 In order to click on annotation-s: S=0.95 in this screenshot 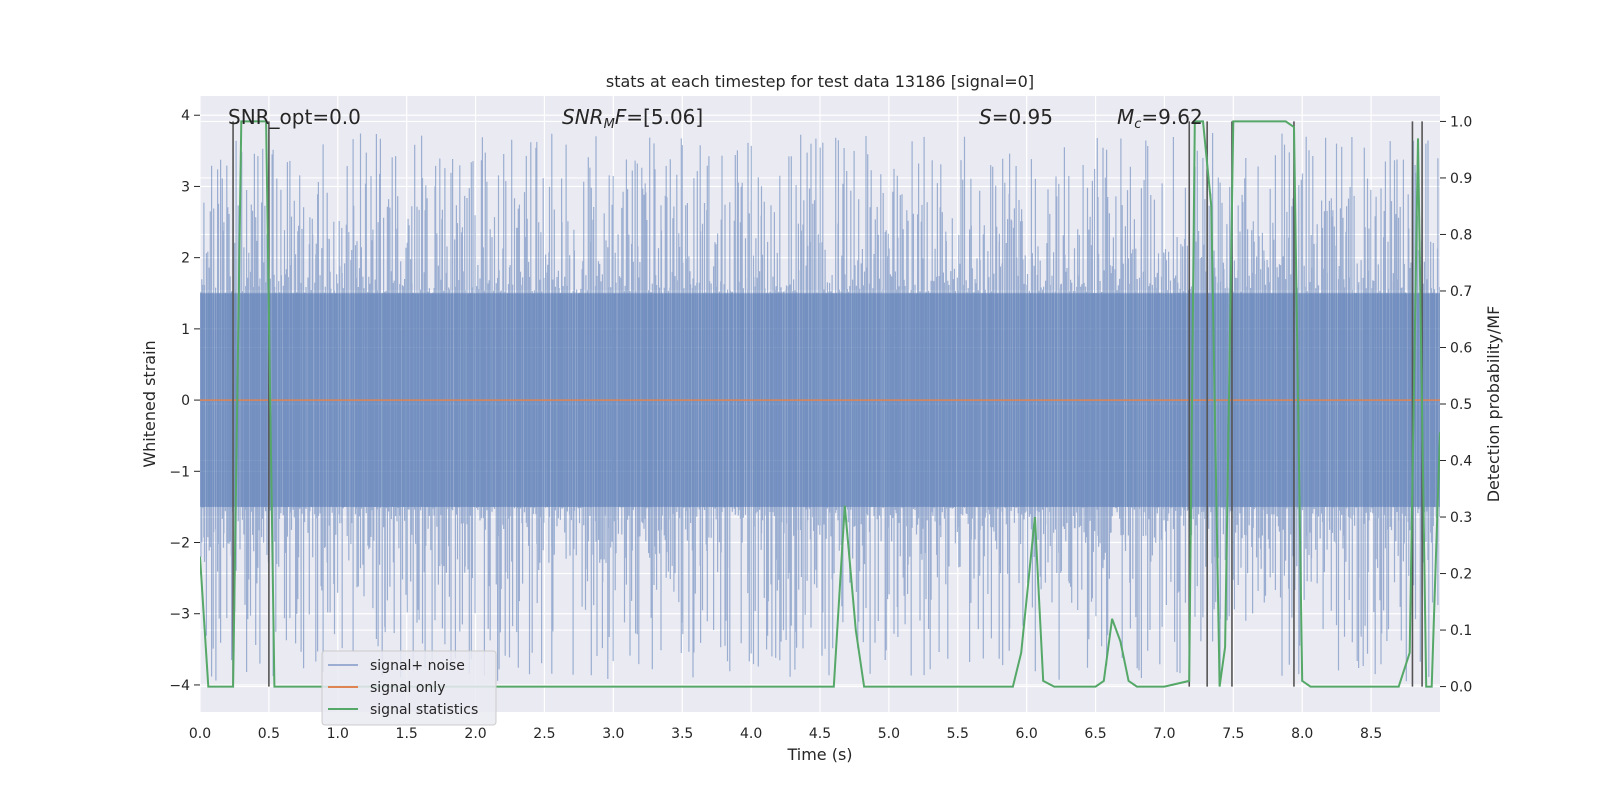, I will do `click(1016, 117)`.